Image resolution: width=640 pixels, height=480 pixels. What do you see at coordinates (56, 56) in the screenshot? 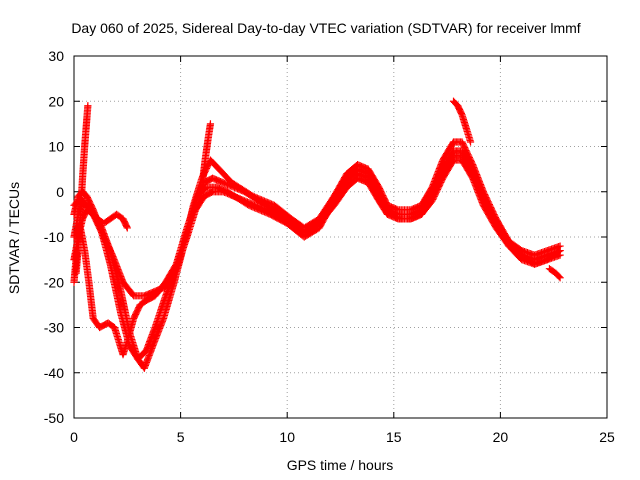
I see `y-tick-label: 30` at bounding box center [56, 56].